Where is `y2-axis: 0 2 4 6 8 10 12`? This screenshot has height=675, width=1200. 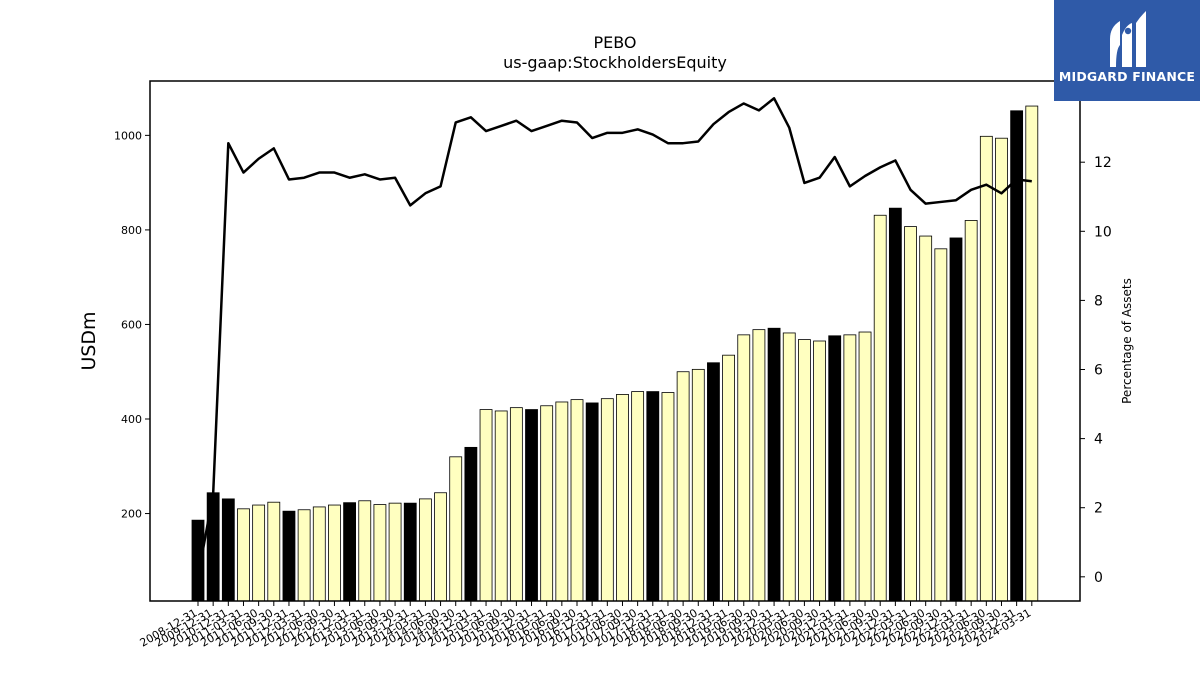 y2-axis: 0 2 4 6 8 10 12 is located at coordinates (1096, 370).